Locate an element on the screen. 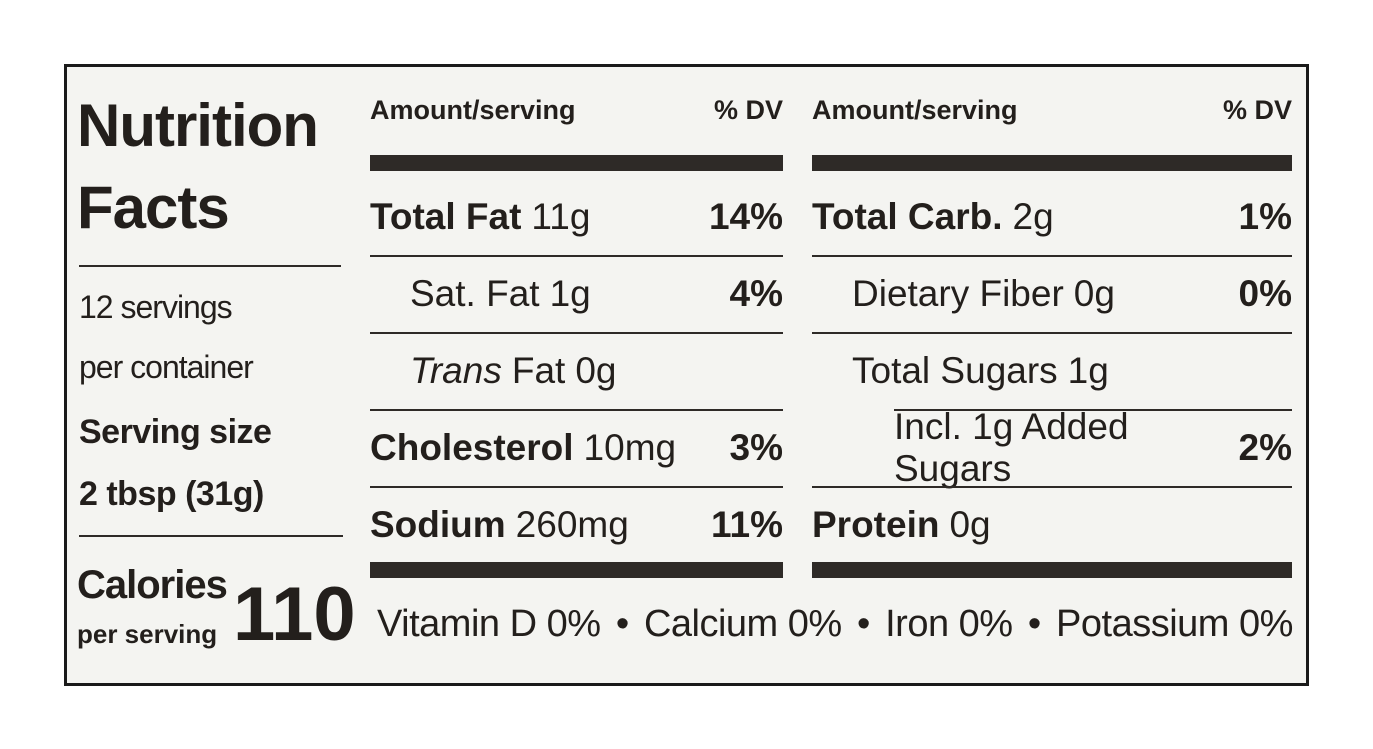  nutrient-name: Dietary Fiber is located at coordinates (958, 293).